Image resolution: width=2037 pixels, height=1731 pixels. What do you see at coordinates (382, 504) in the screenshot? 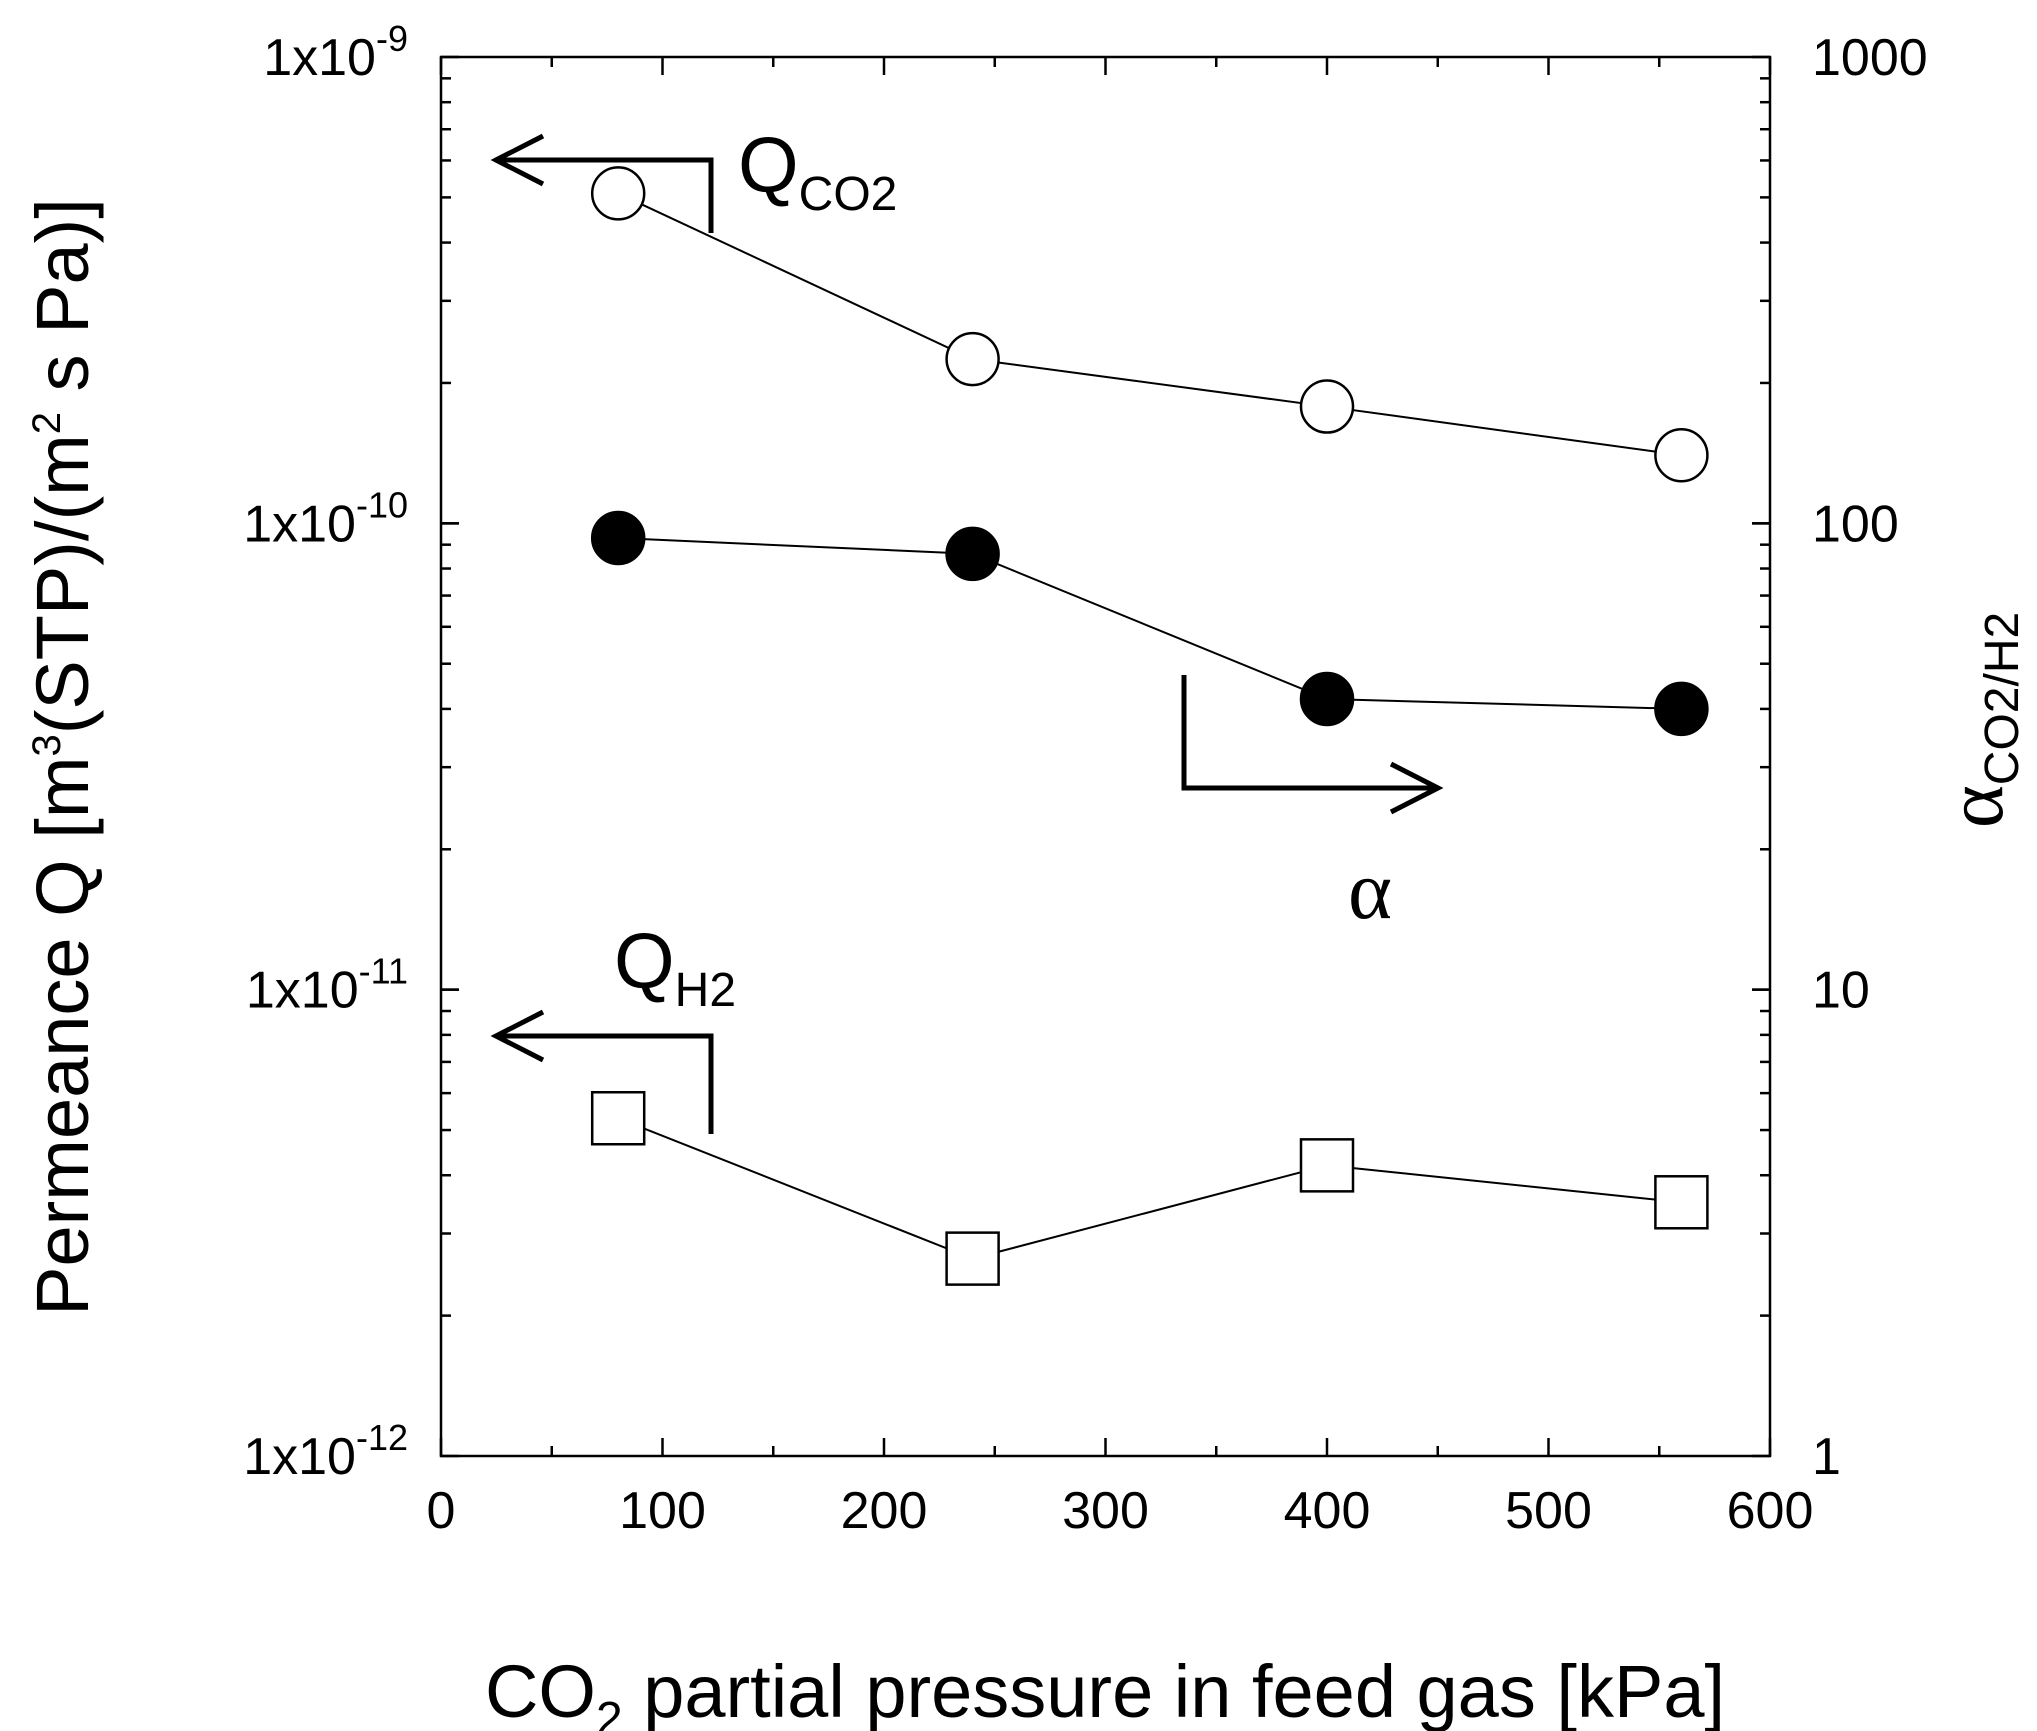
I see `tick-exponent: -10` at bounding box center [382, 504].